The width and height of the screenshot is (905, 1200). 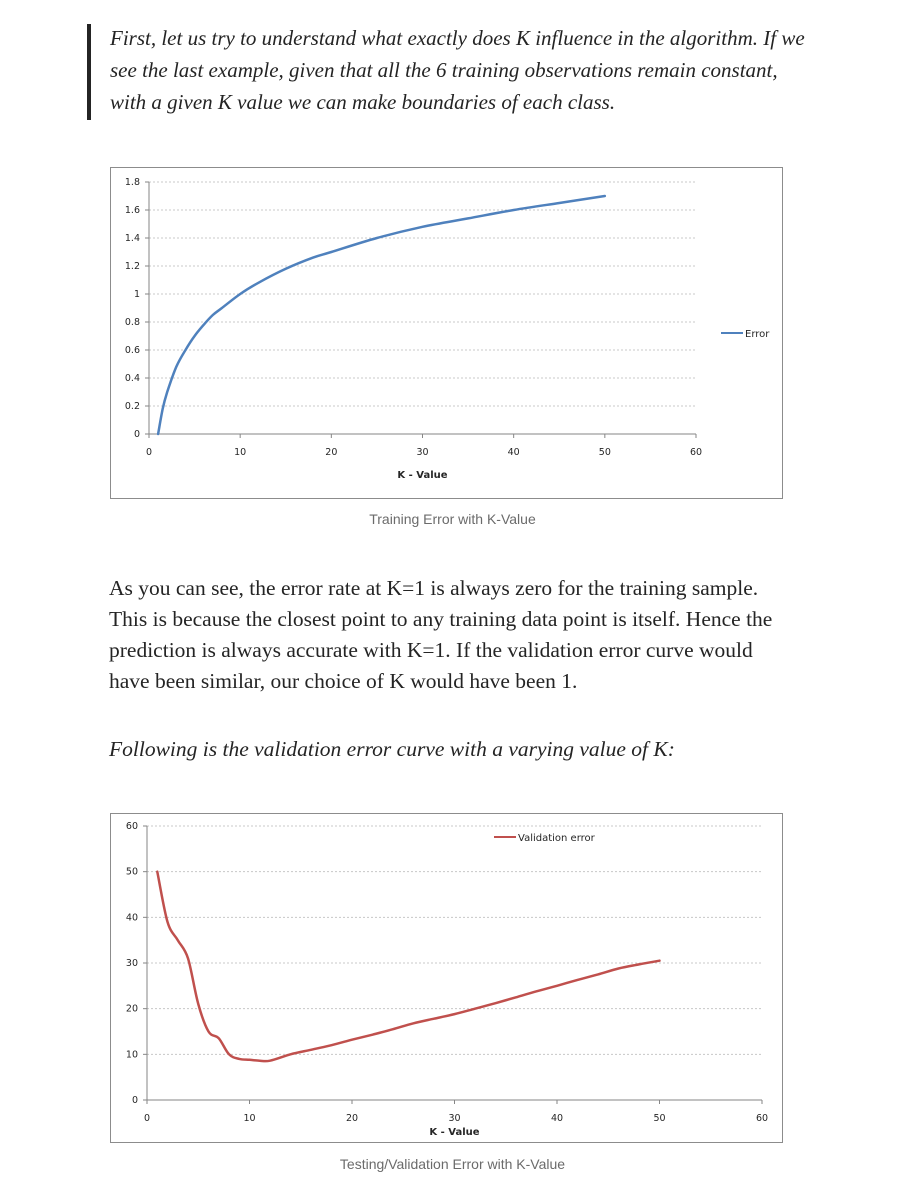 What do you see at coordinates (132, 210) in the screenshot?
I see `y-tick-label: 1.6` at bounding box center [132, 210].